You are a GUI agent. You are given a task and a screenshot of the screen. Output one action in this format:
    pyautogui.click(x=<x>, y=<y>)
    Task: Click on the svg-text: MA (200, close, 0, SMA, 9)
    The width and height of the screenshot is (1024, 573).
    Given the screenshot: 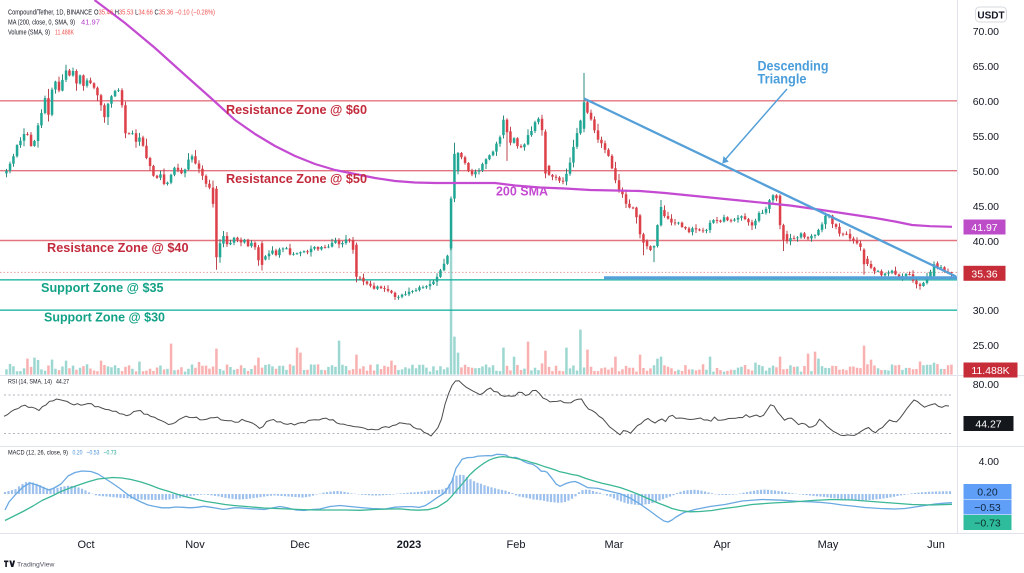 What is the action you would take?
    pyautogui.click(x=41, y=23)
    